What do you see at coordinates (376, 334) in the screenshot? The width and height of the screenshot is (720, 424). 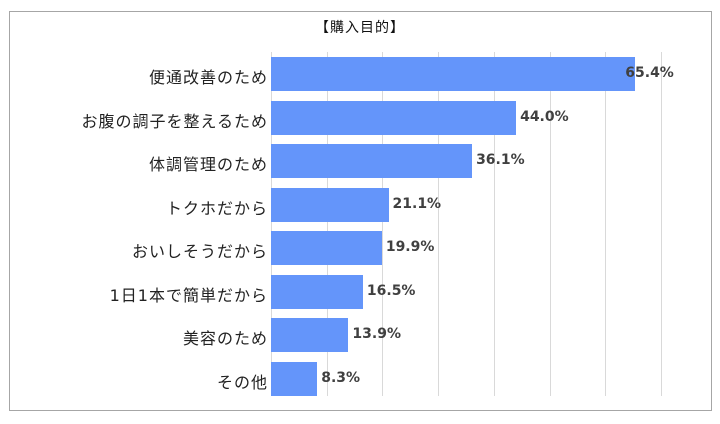 I see `value-label: 13.9%` at bounding box center [376, 334].